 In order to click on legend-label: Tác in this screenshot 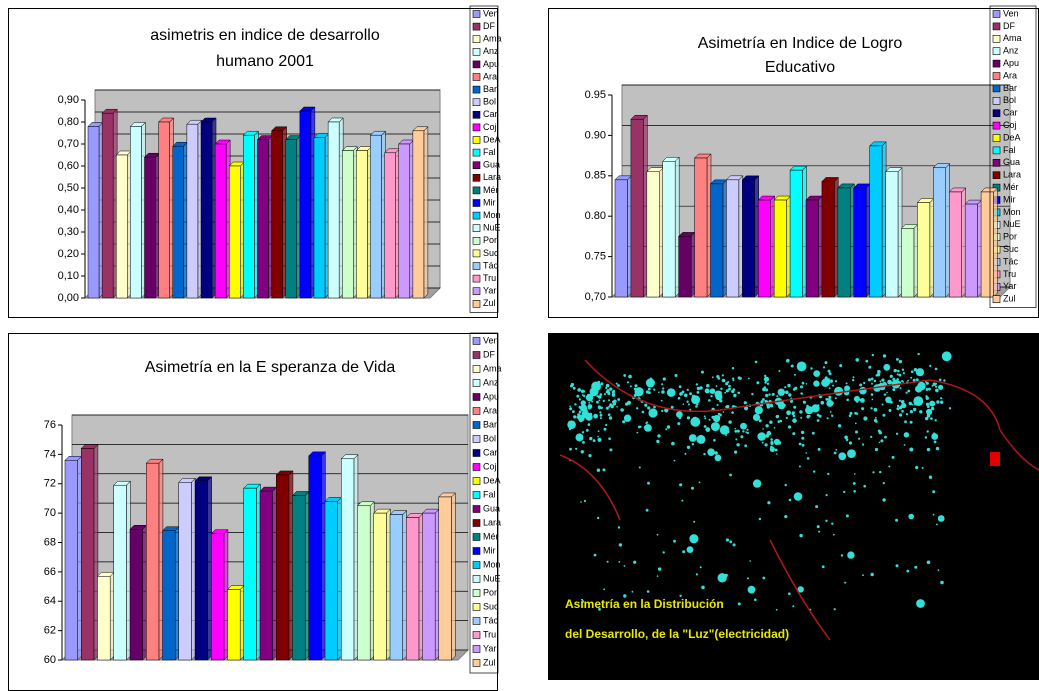, I will do `click(491, 620)`.